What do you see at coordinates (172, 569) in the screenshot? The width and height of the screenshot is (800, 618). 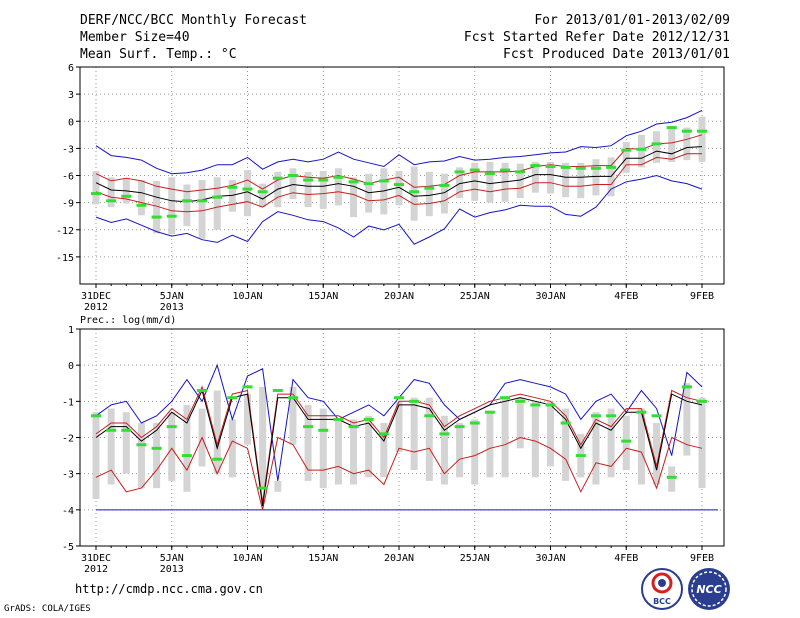 I see `prec-xtick-year: 2013` at bounding box center [172, 569].